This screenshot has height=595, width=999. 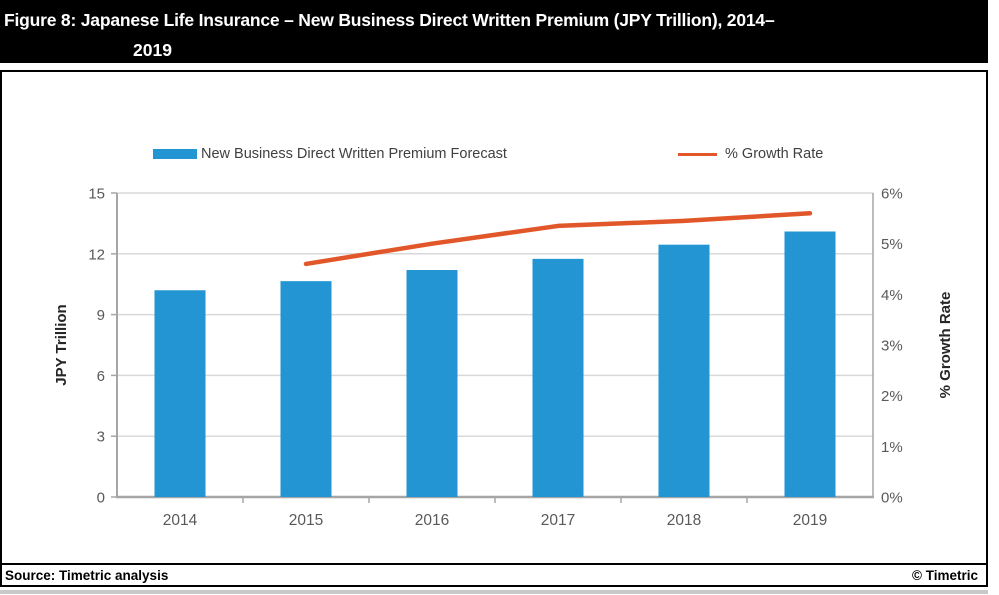 What do you see at coordinates (180, 520) in the screenshot?
I see `x-axis-category-label: 2014` at bounding box center [180, 520].